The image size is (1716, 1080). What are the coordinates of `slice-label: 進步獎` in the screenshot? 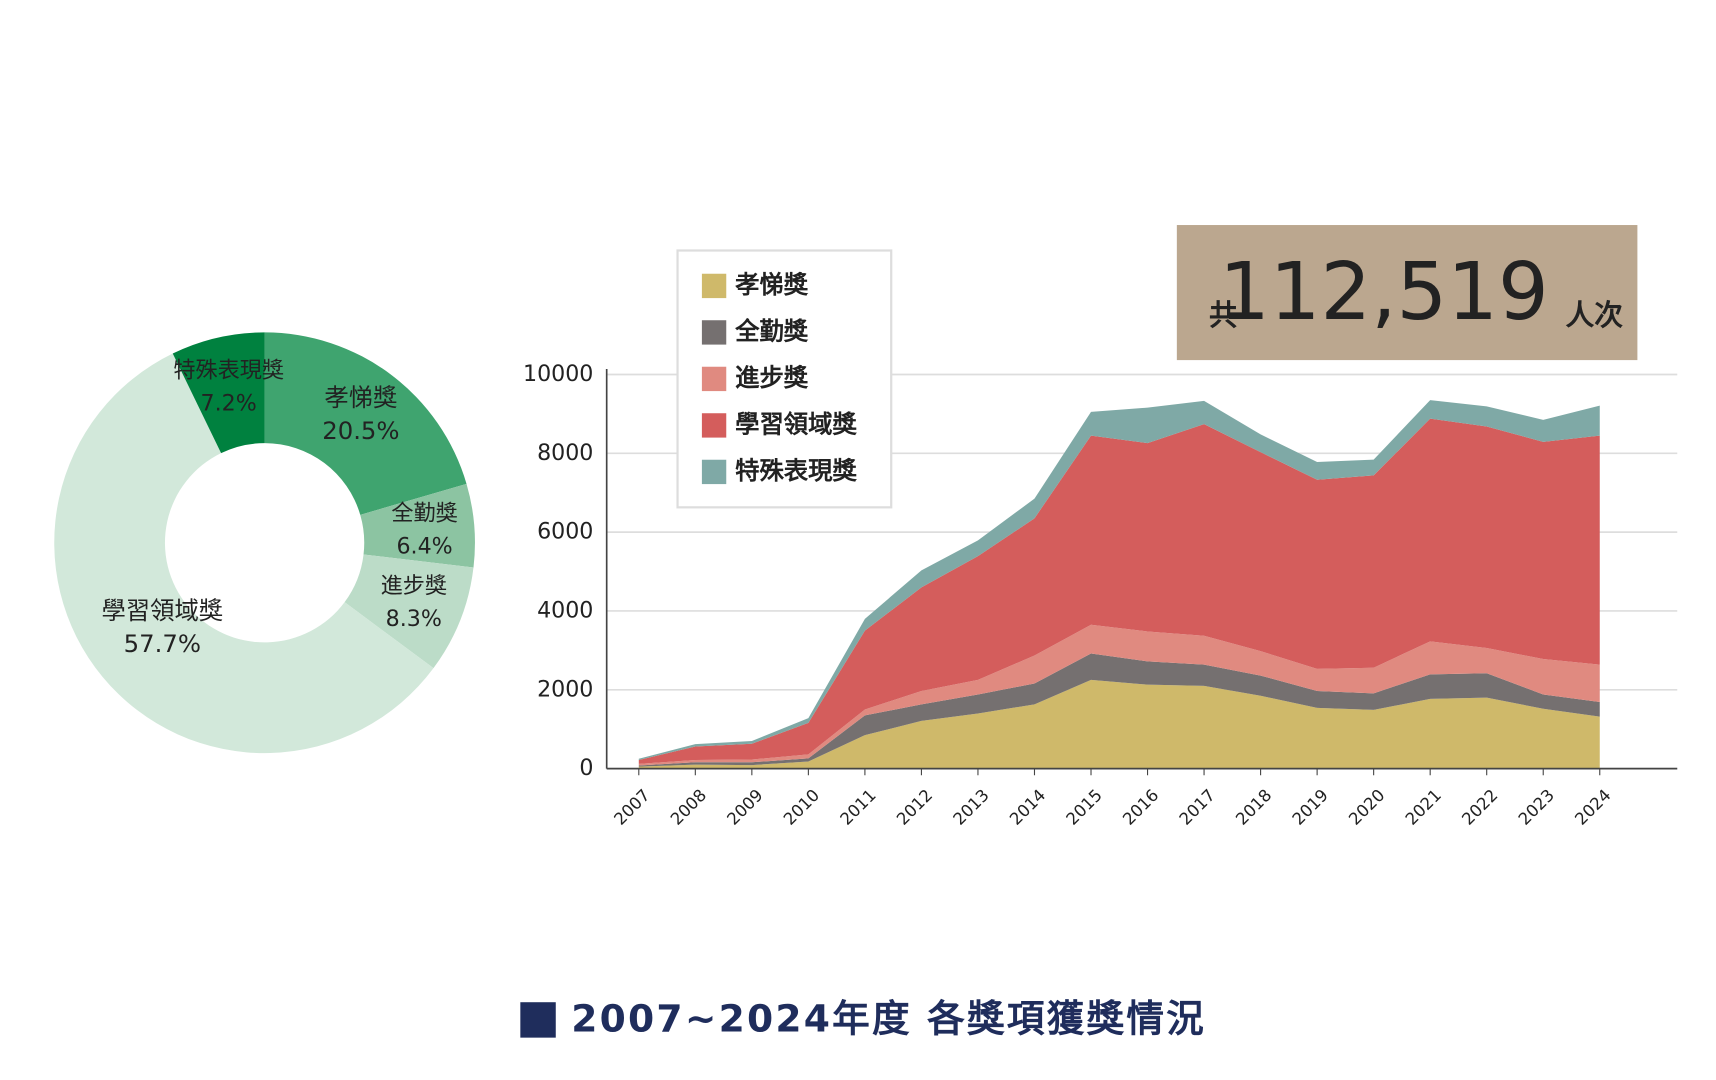 It's located at (414, 586).